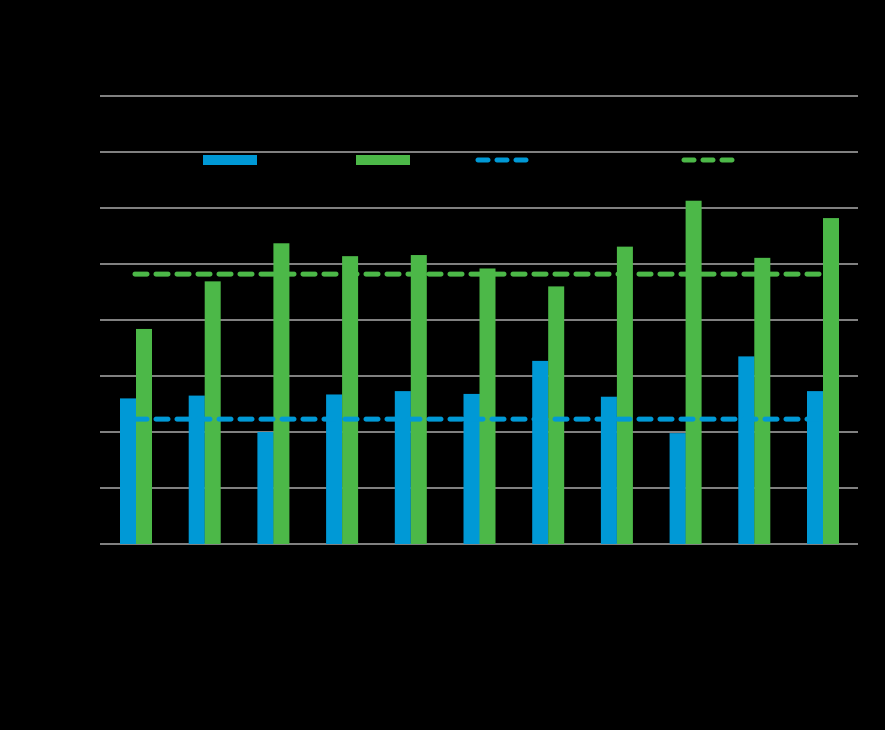 The height and width of the screenshot is (730, 885). Describe the element at coordinates (471, 160) in the screenshot. I see `legend` at that location.